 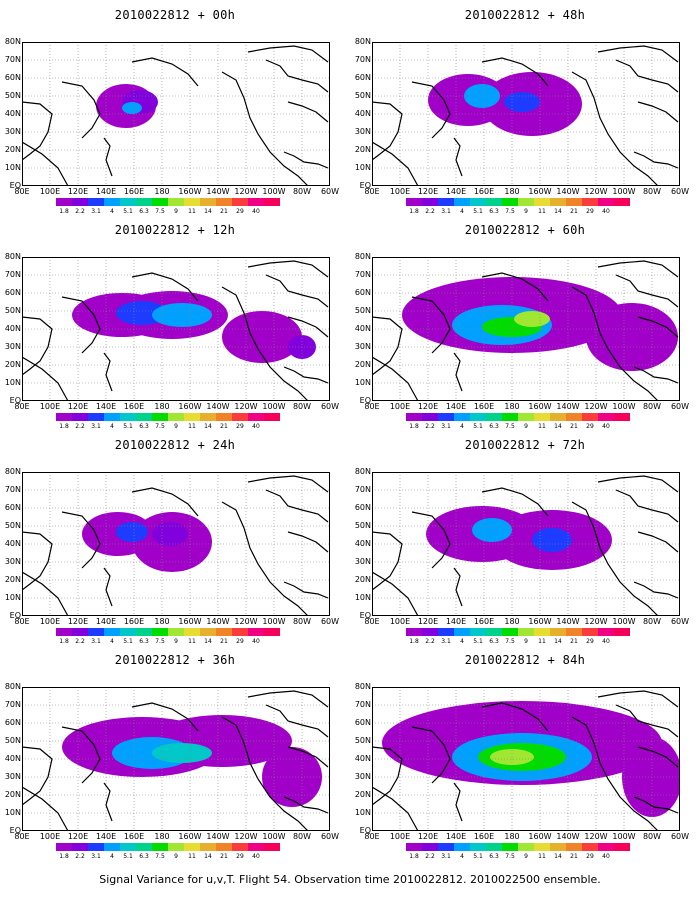 What do you see at coordinates (175, 660) in the screenshot?
I see `panel-title: 2010022812 + 36h` at bounding box center [175, 660].